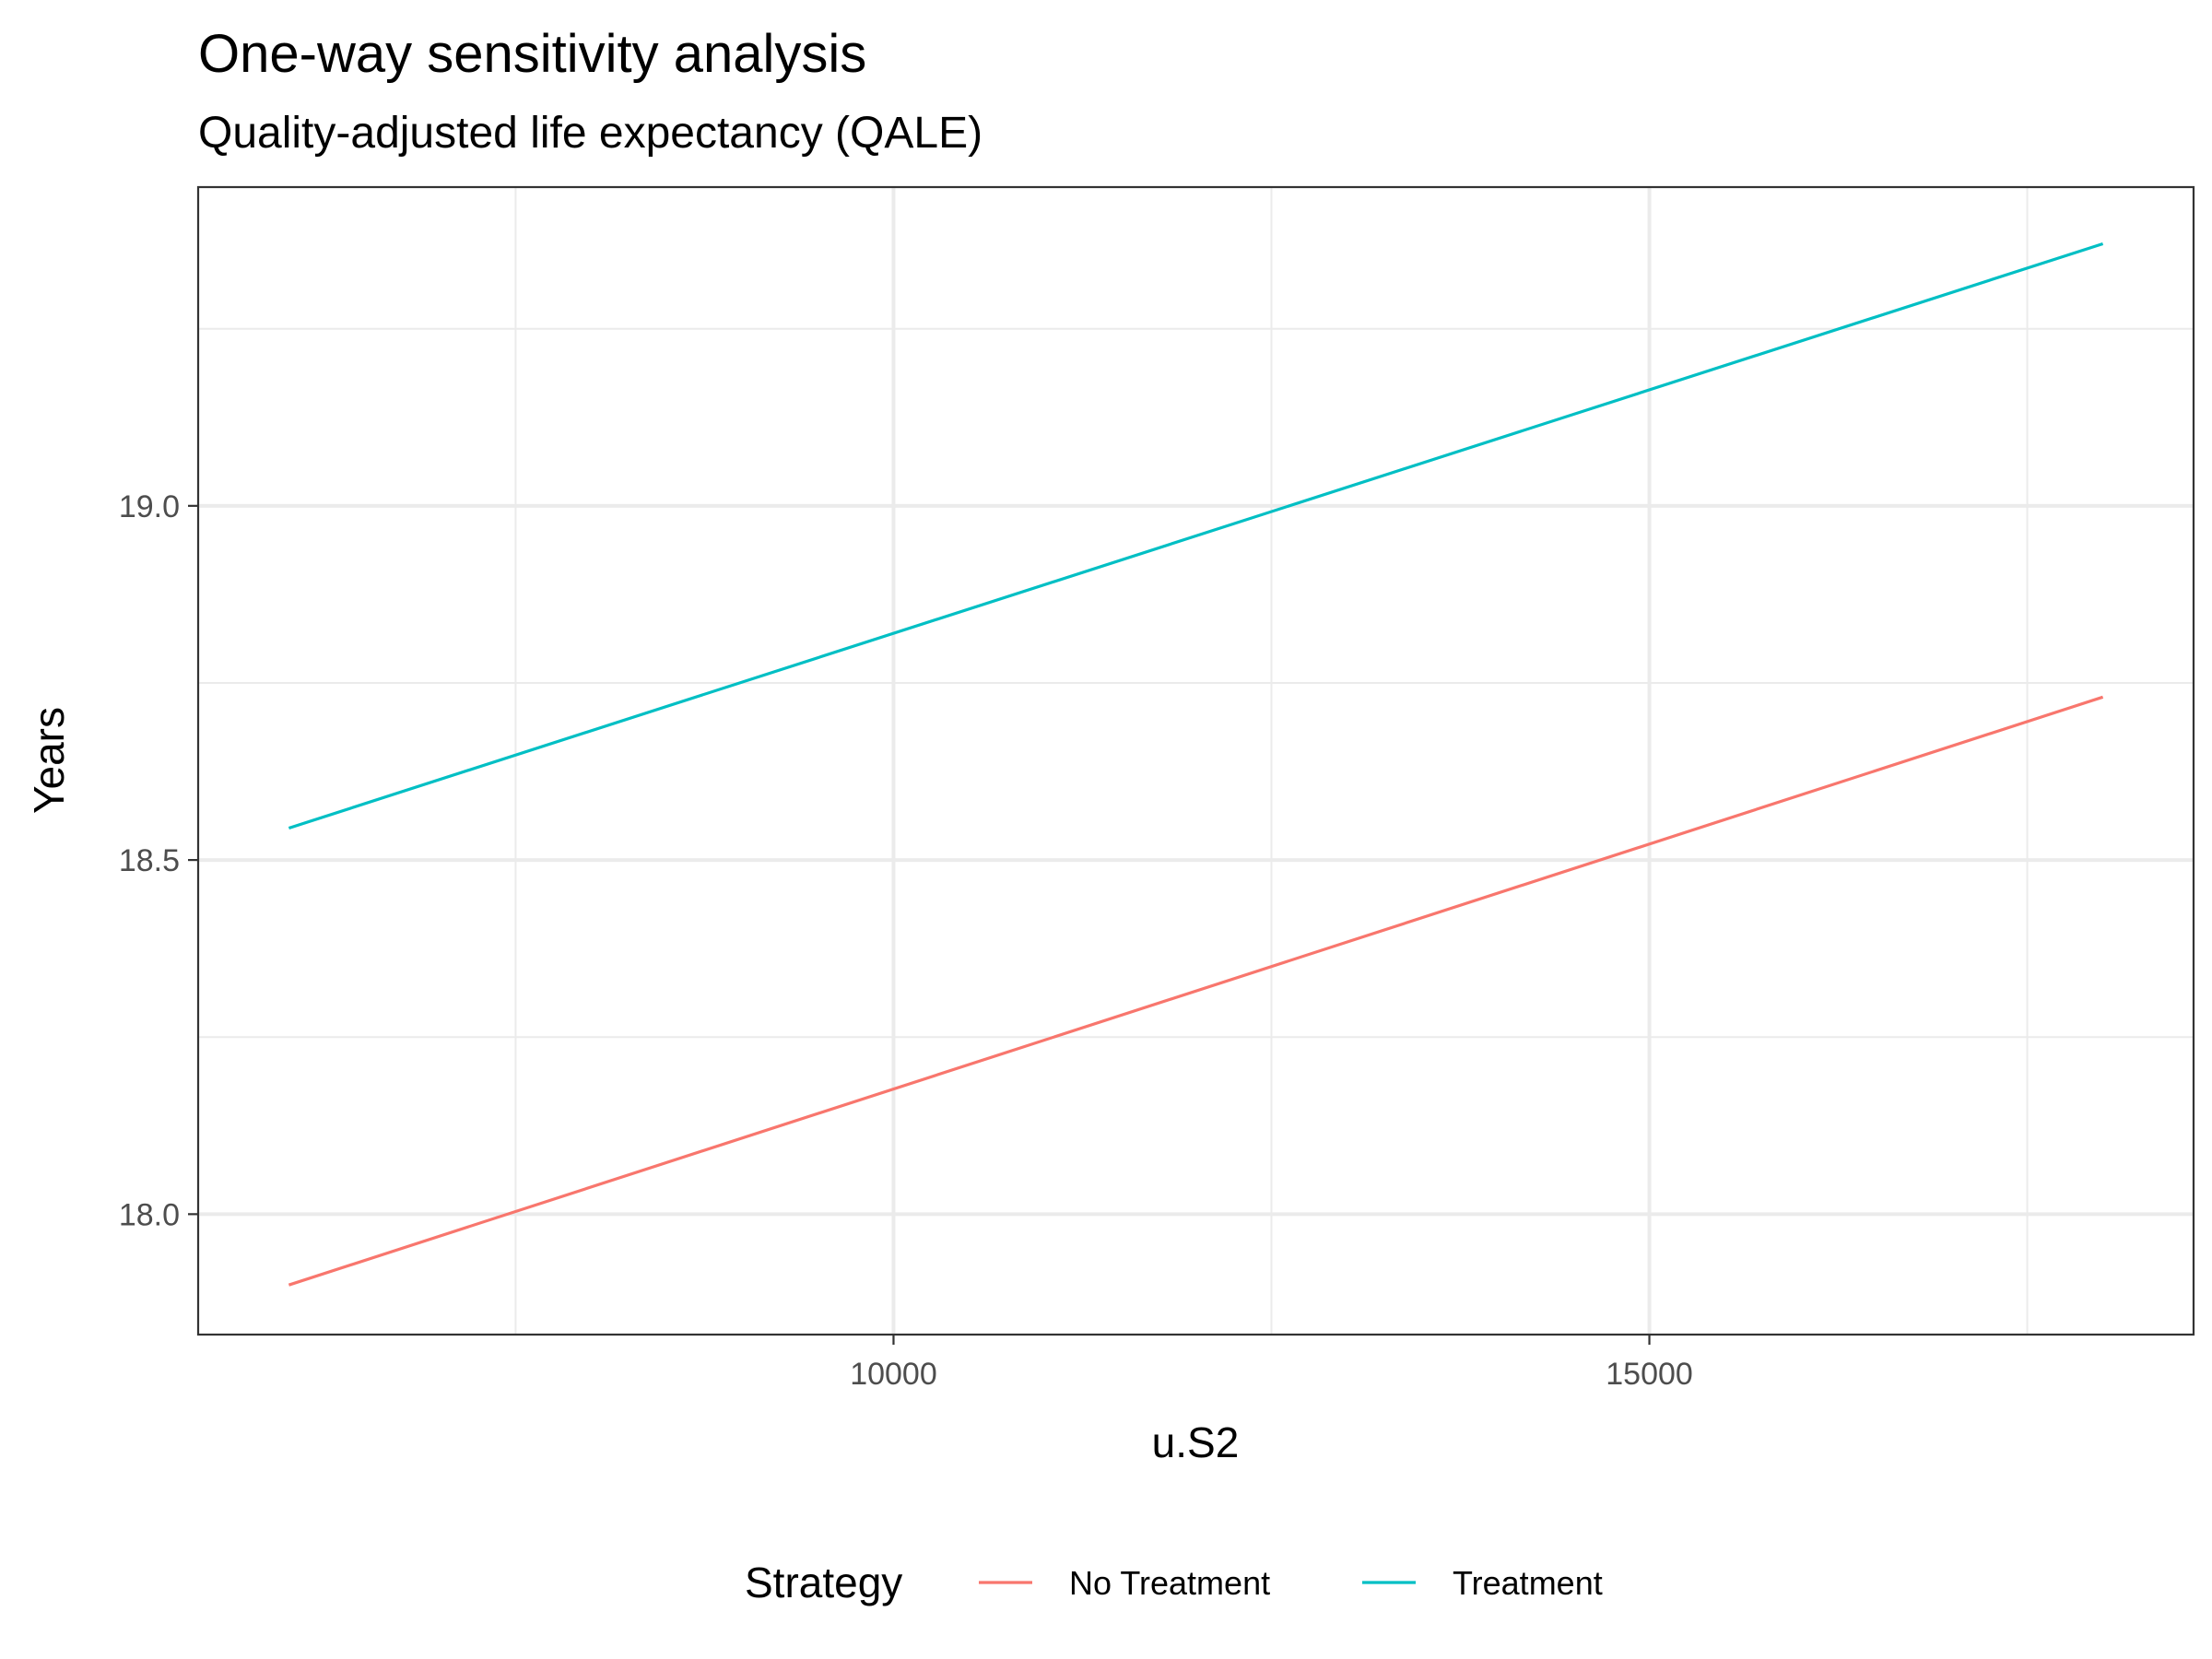 This screenshot has width=2212, height=1659. What do you see at coordinates (49, 760) in the screenshot?
I see `y-axis-title: Years` at bounding box center [49, 760].